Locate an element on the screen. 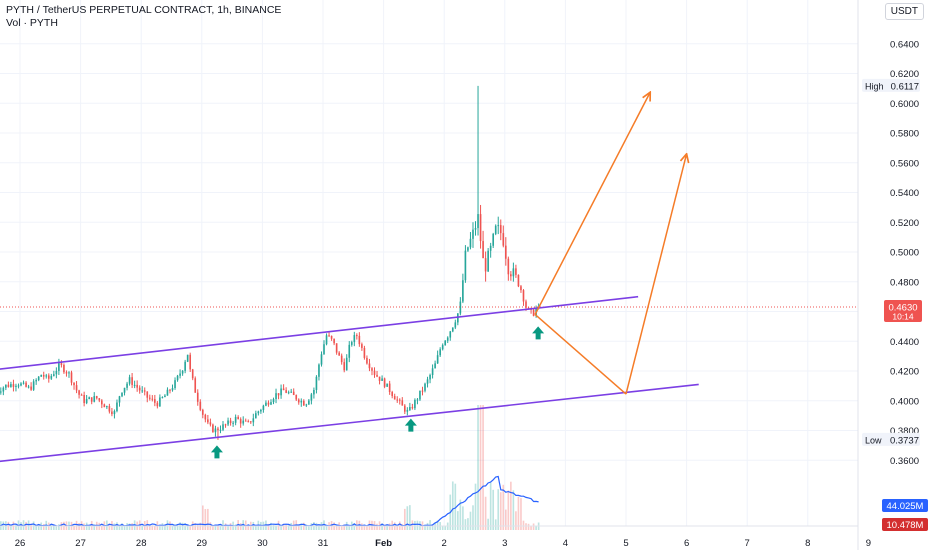 This screenshot has height=555, width=932. x-tick-label: 4 is located at coordinates (565, 543).